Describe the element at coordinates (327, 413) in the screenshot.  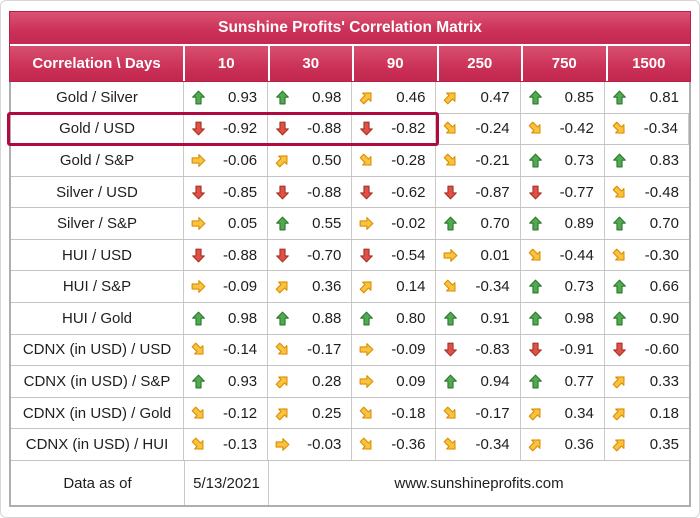
I see `cell-value: 0.25` at that location.